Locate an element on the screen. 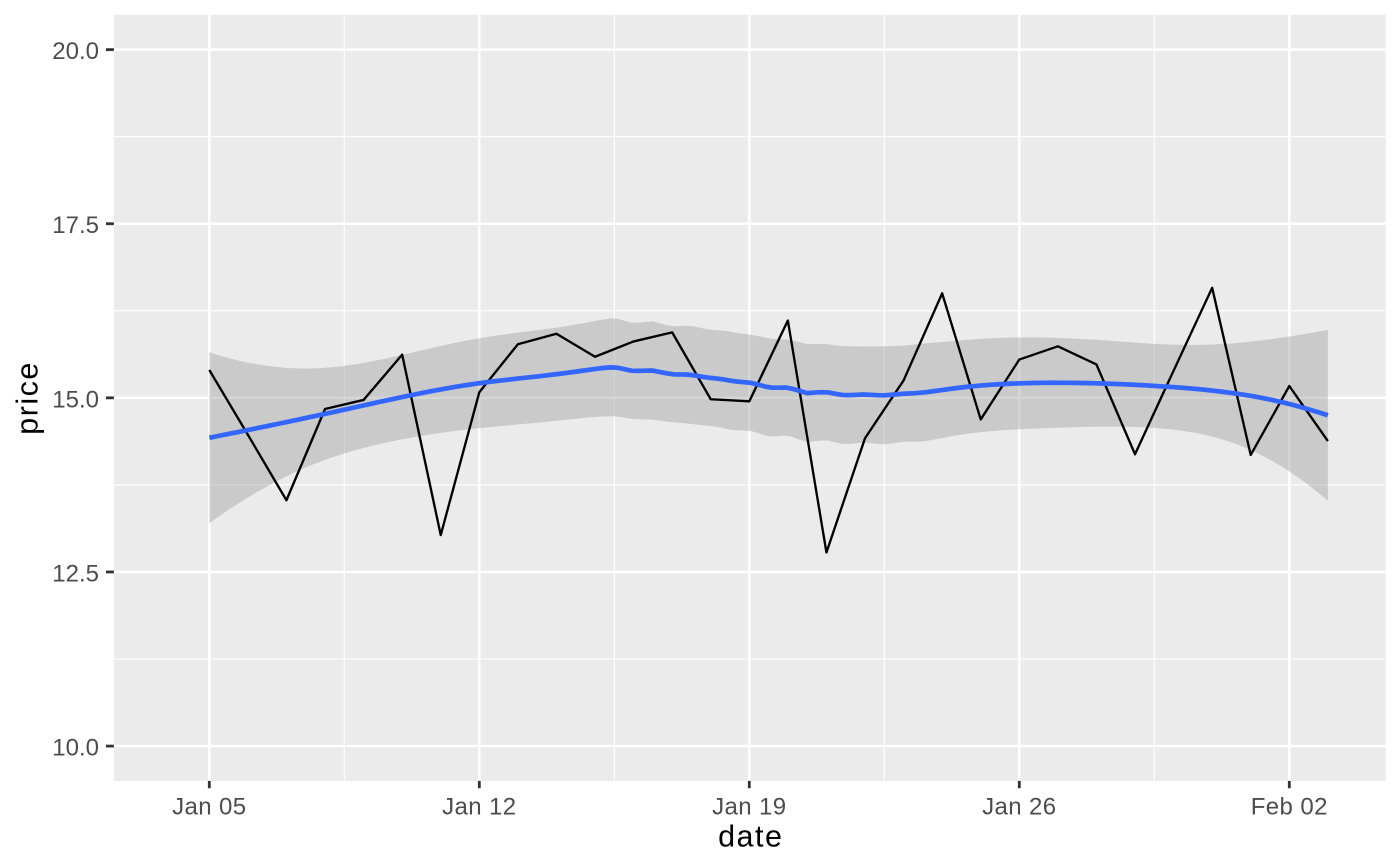 This screenshot has height=866, width=1400. svg-text: Jan 05 is located at coordinates (209, 806).